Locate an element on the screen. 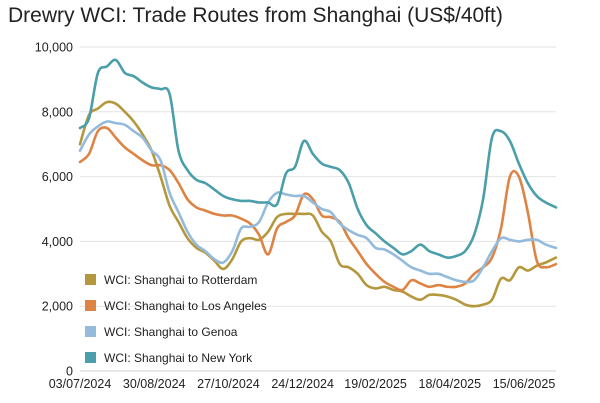  x-tick-label: 24/12/2024 is located at coordinates (302, 384).